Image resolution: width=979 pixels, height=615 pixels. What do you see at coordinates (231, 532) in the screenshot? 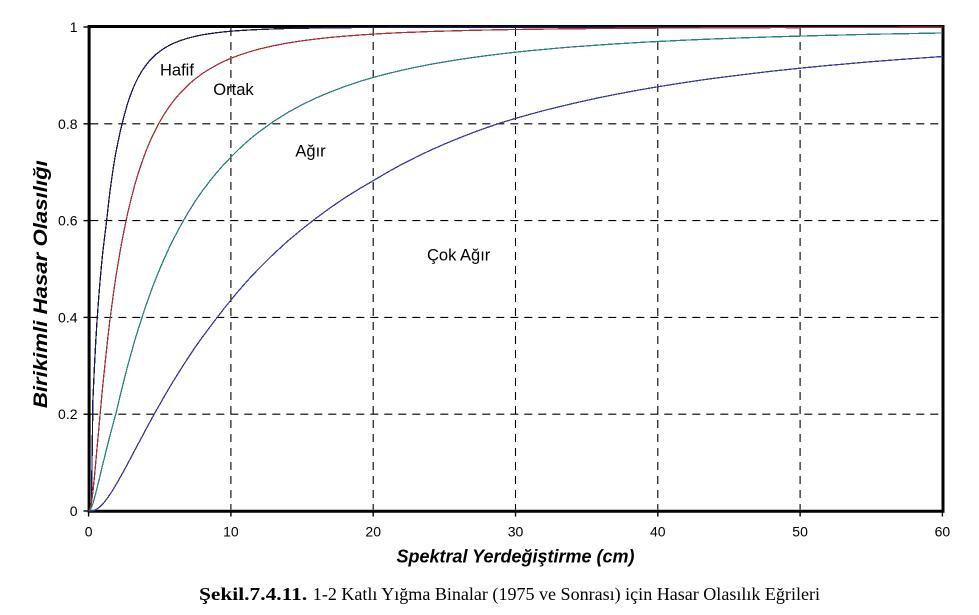
I see `svg-text: 10` at bounding box center [231, 532].